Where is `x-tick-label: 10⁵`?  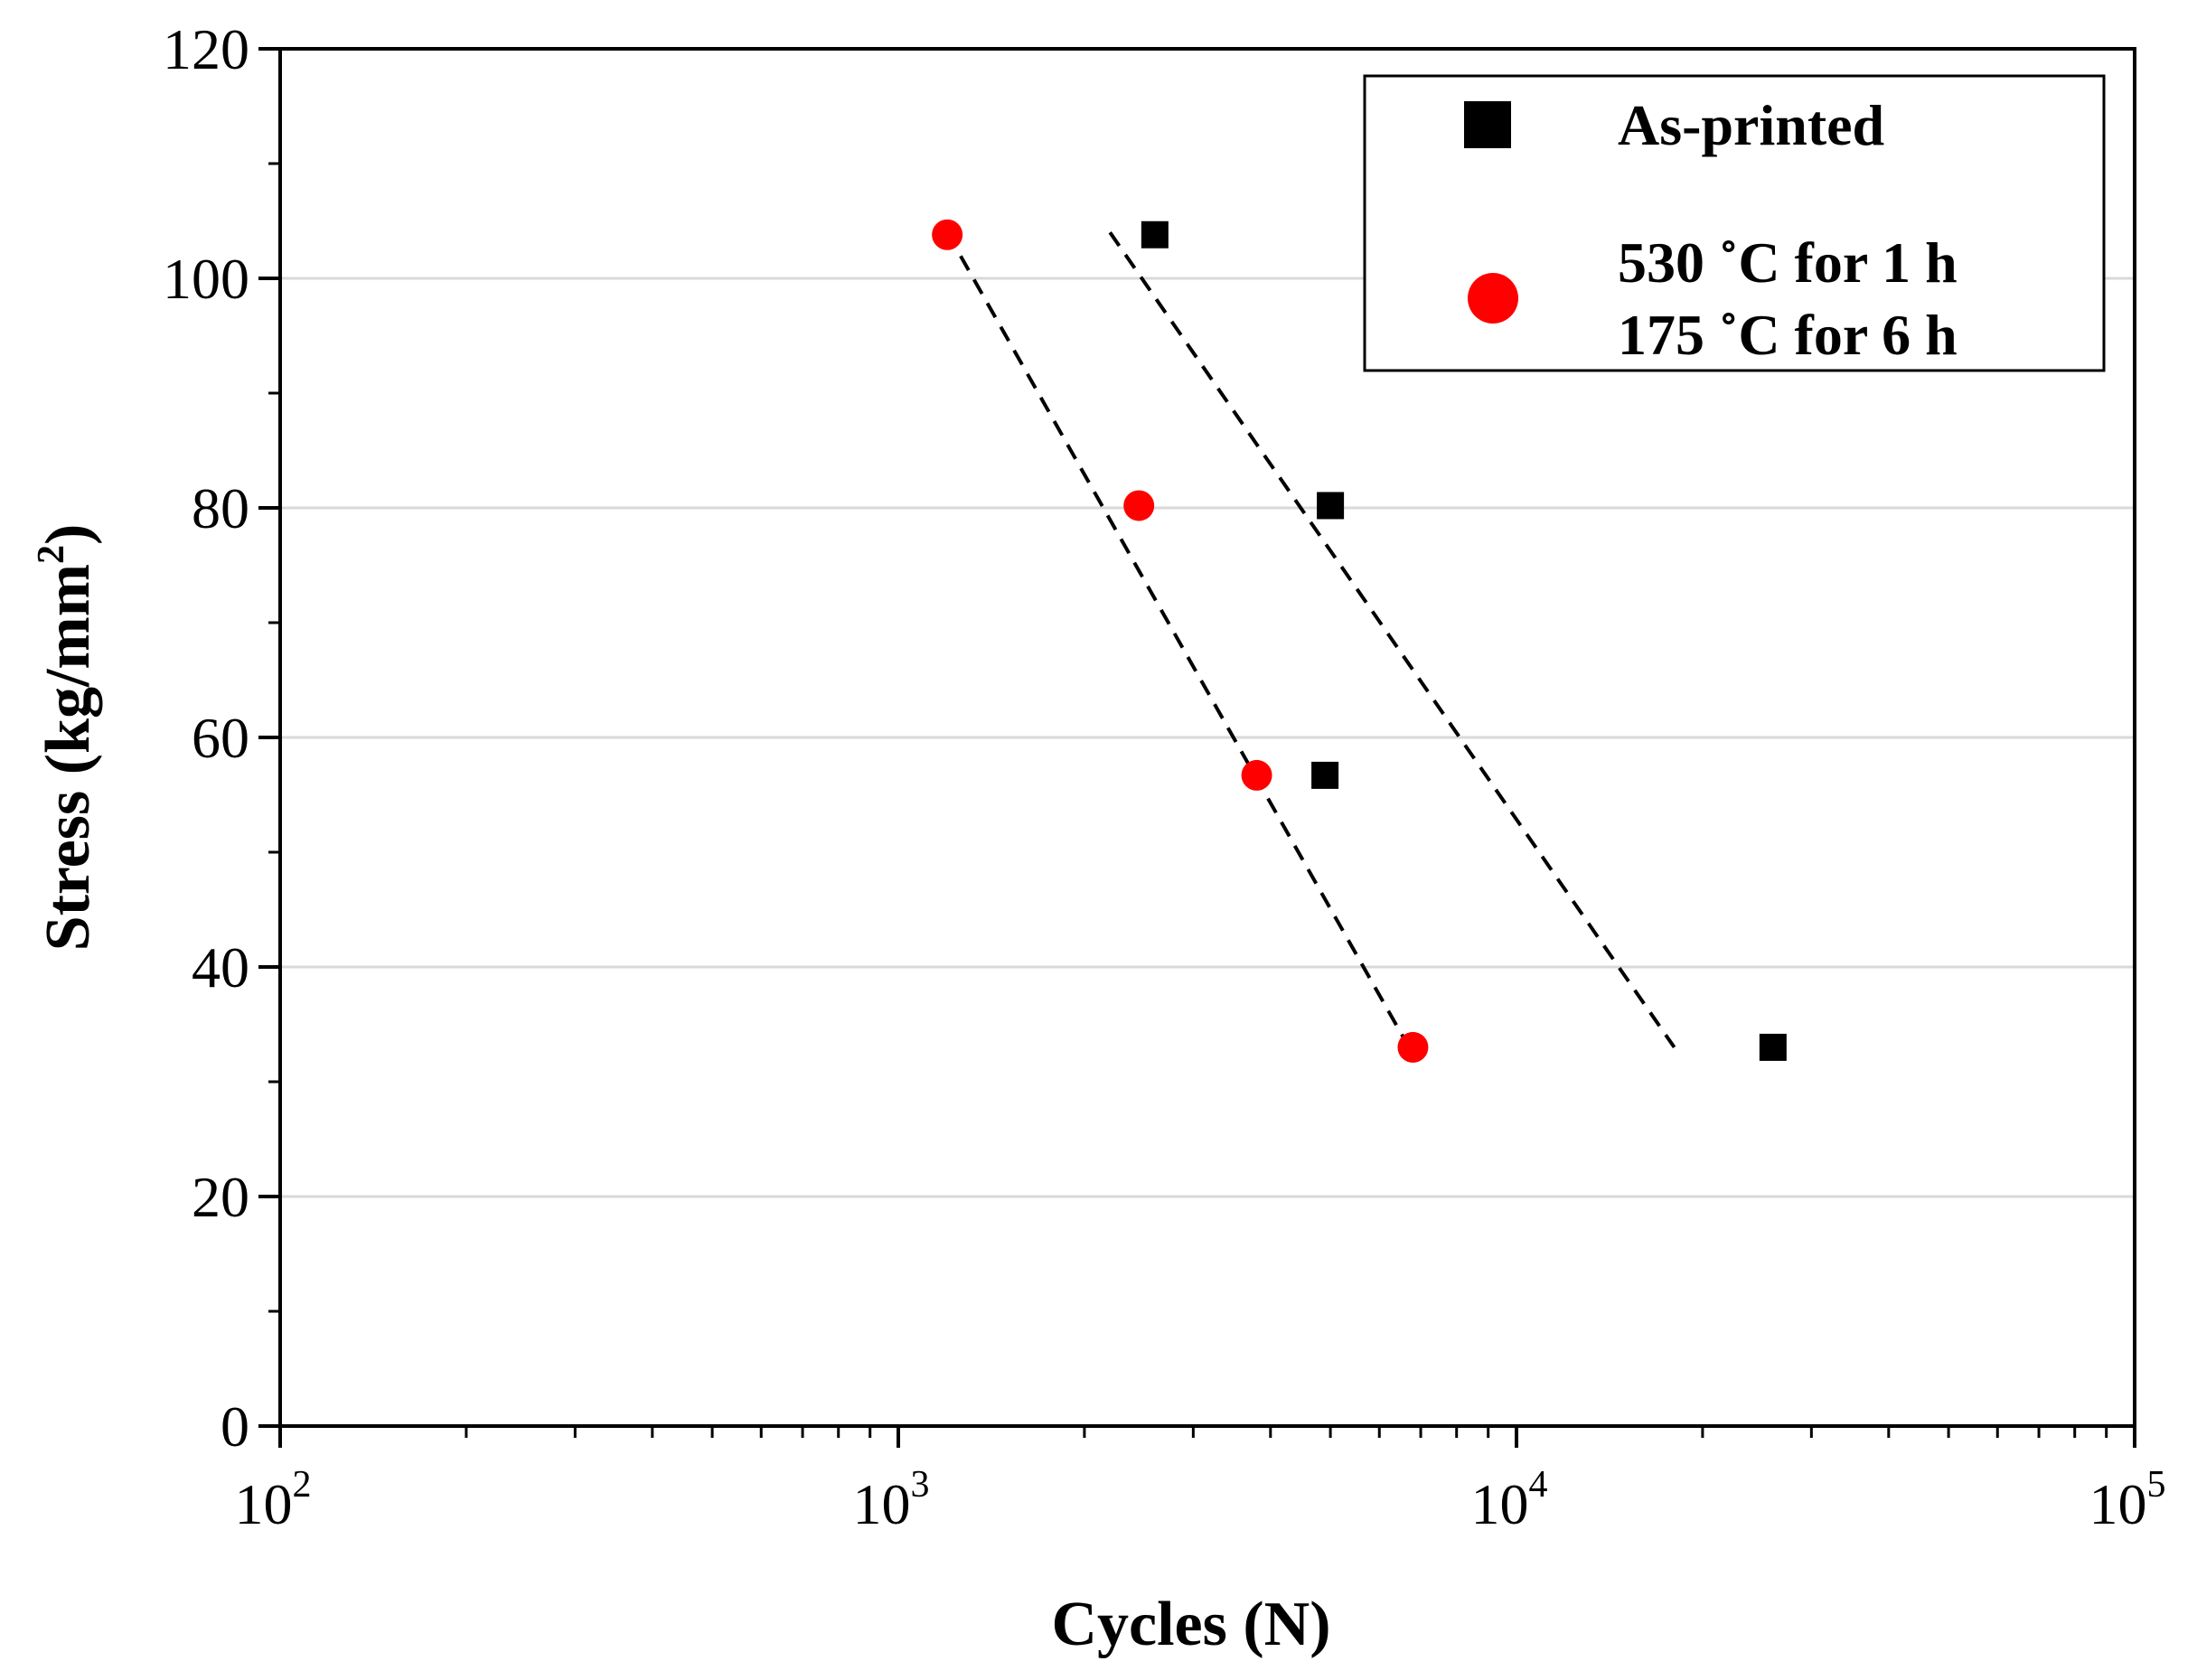 x-tick-label: 10⁵ is located at coordinates (2127, 1500).